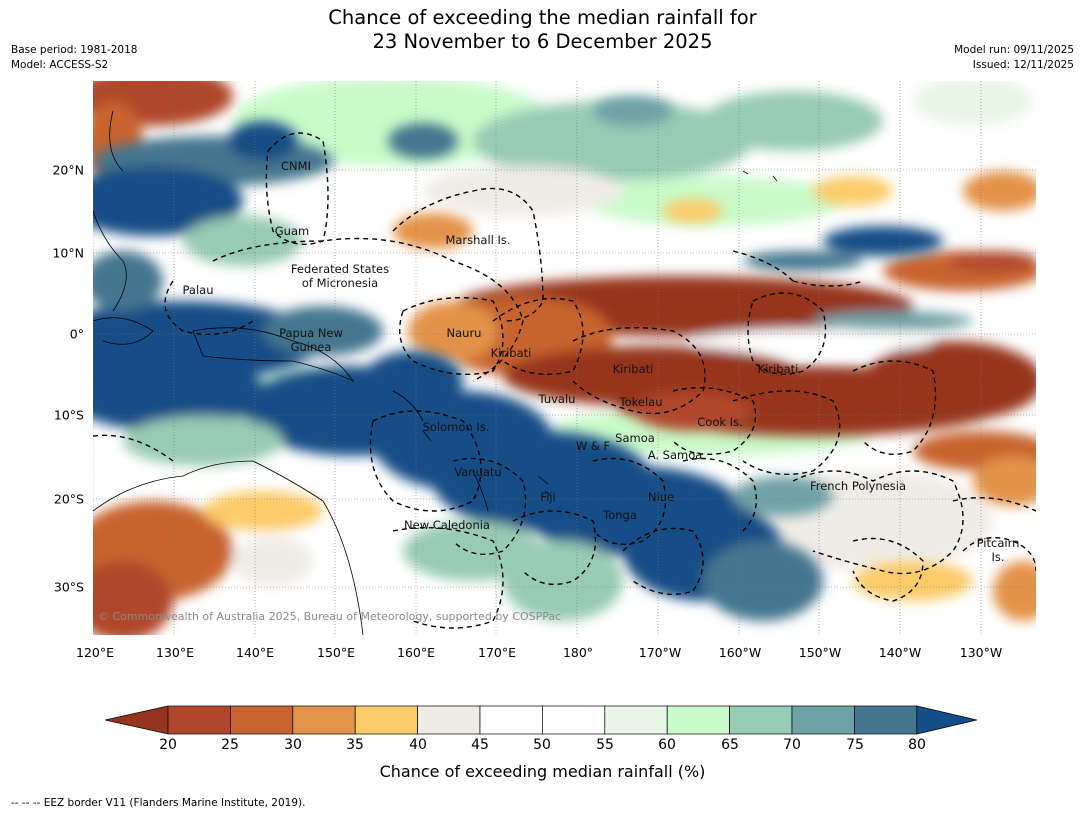 This screenshot has height=816, width=1085. What do you see at coordinates (998, 557) in the screenshot?
I see `region-pitcairn-line-2: Is.` at bounding box center [998, 557].